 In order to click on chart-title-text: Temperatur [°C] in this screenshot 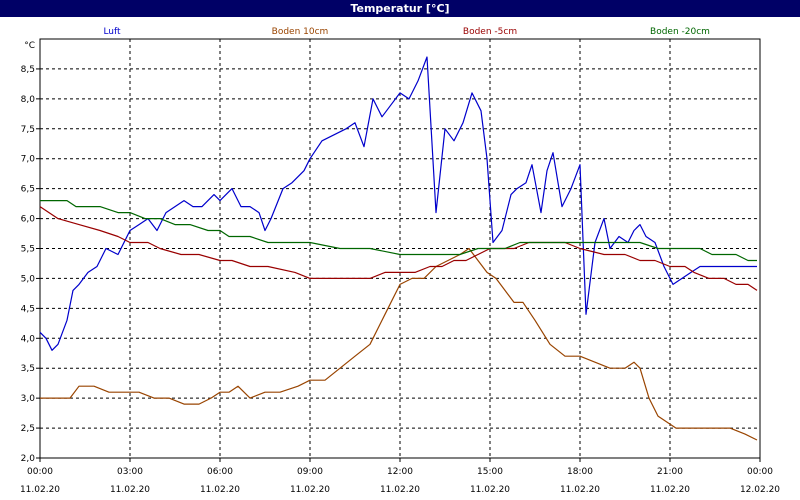, I will do `click(400, 8)`.